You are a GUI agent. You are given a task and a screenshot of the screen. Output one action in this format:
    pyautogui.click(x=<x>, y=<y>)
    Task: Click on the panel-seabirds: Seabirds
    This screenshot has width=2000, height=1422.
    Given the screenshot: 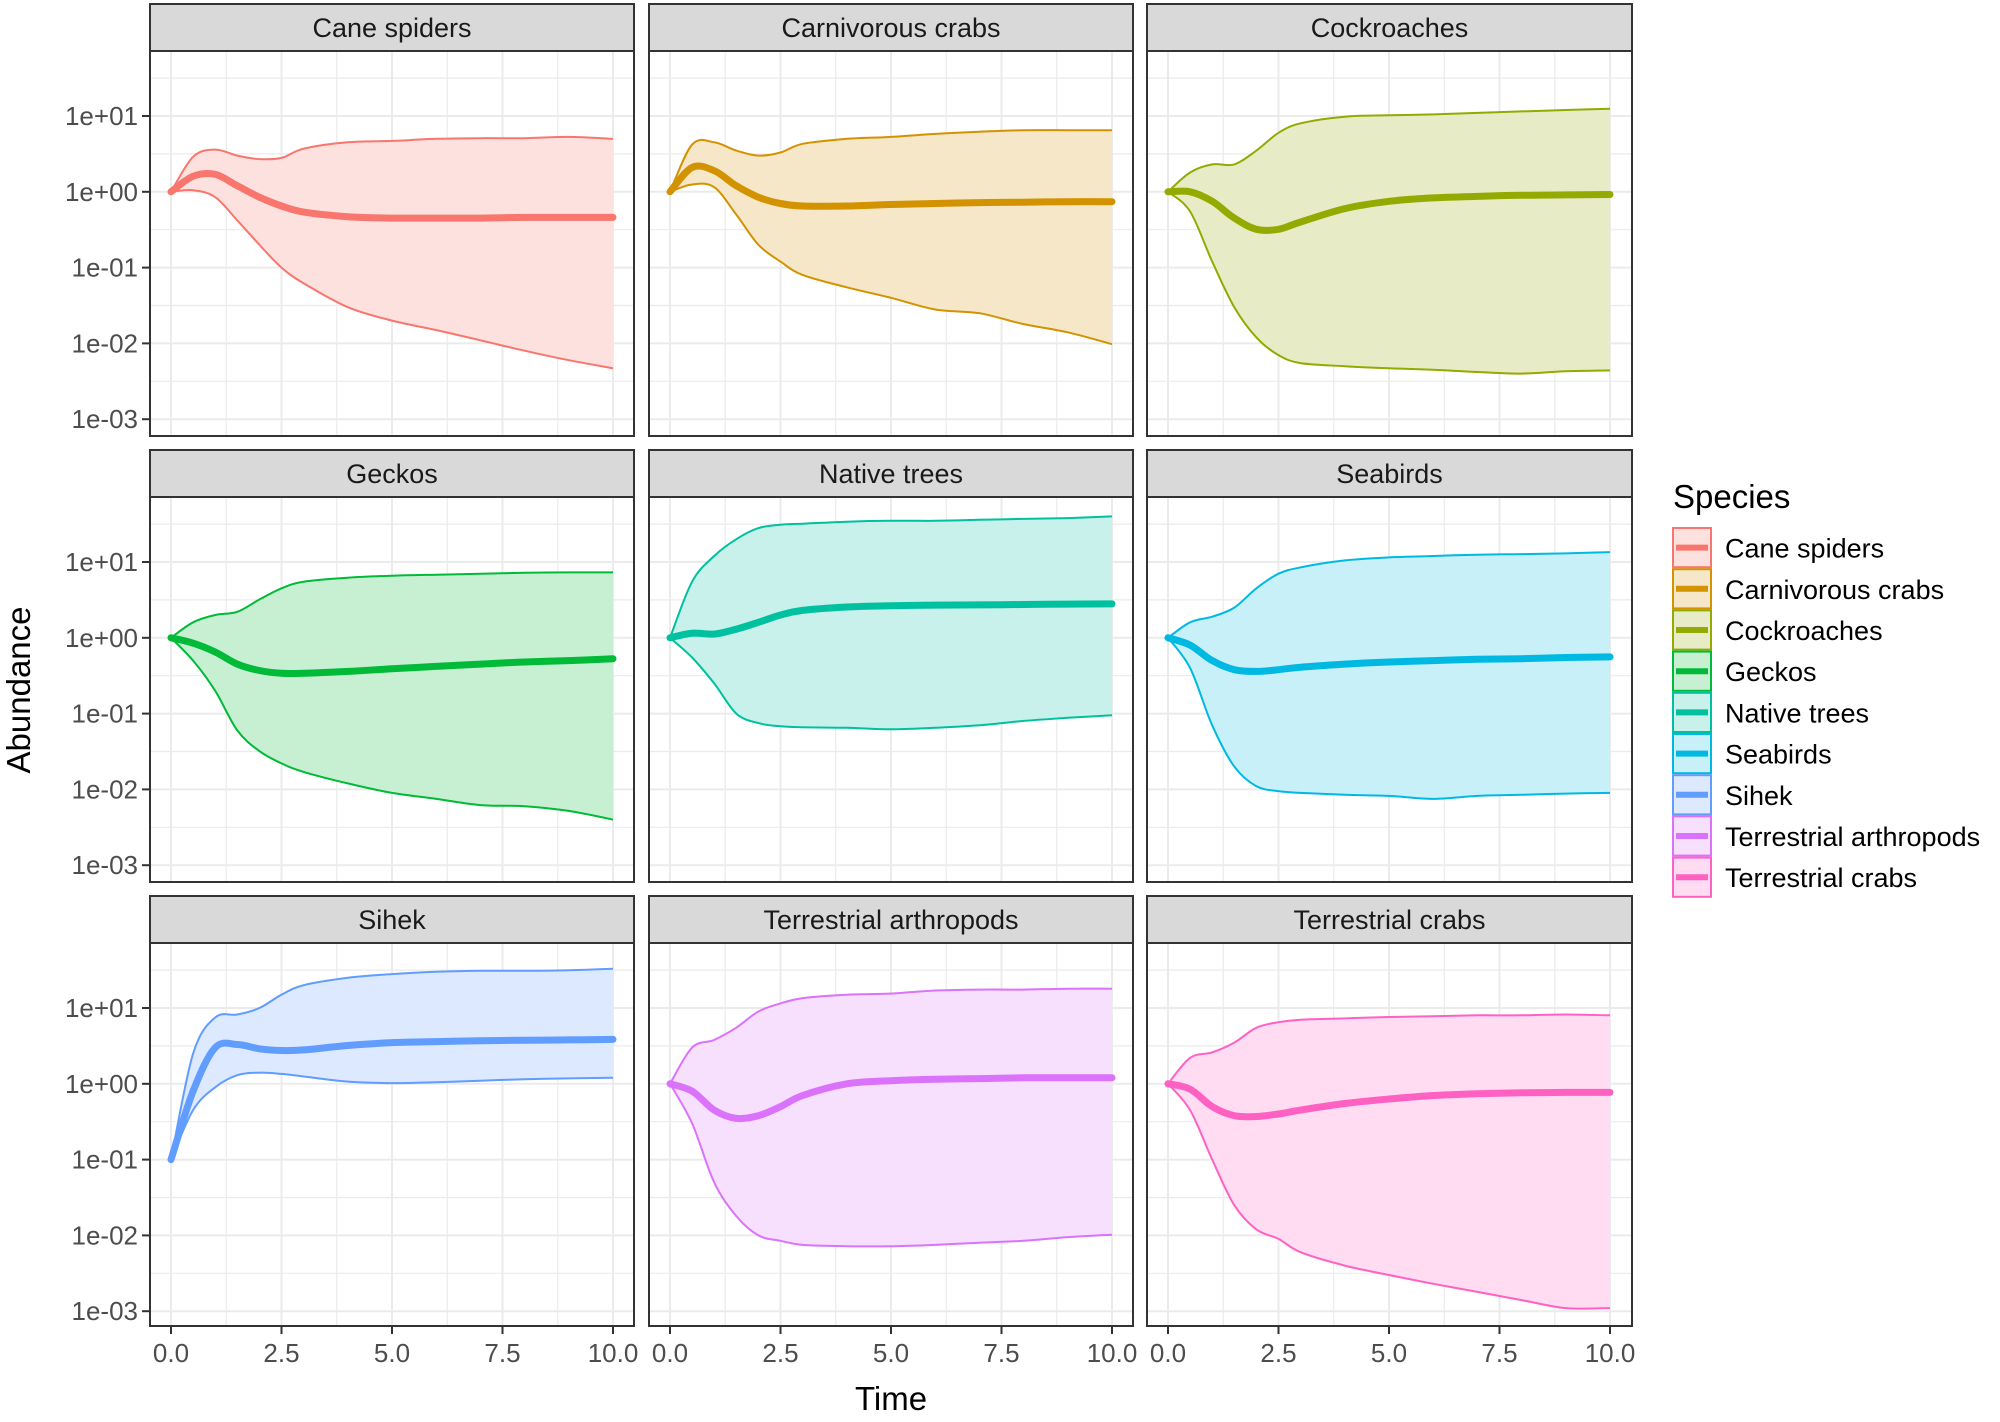 What is the action you would take?
    pyautogui.click(x=1389, y=666)
    